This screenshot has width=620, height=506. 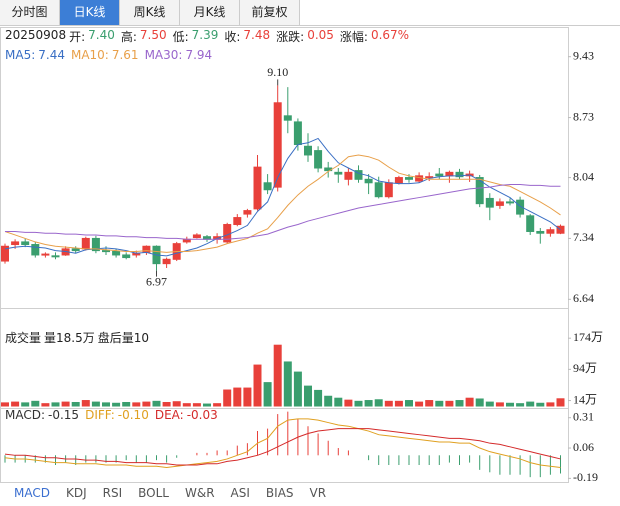 What do you see at coordinates (585, 399) in the screenshot?
I see `y-tick-label: 14万` at bounding box center [585, 399].